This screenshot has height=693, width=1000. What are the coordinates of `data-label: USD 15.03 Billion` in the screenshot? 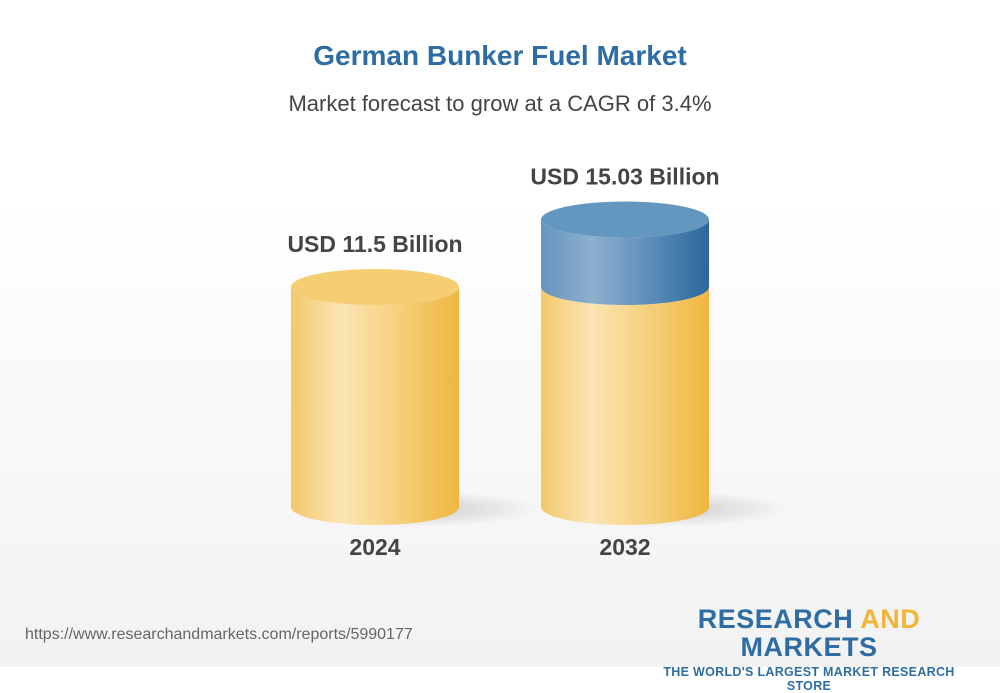 It's located at (624, 176).